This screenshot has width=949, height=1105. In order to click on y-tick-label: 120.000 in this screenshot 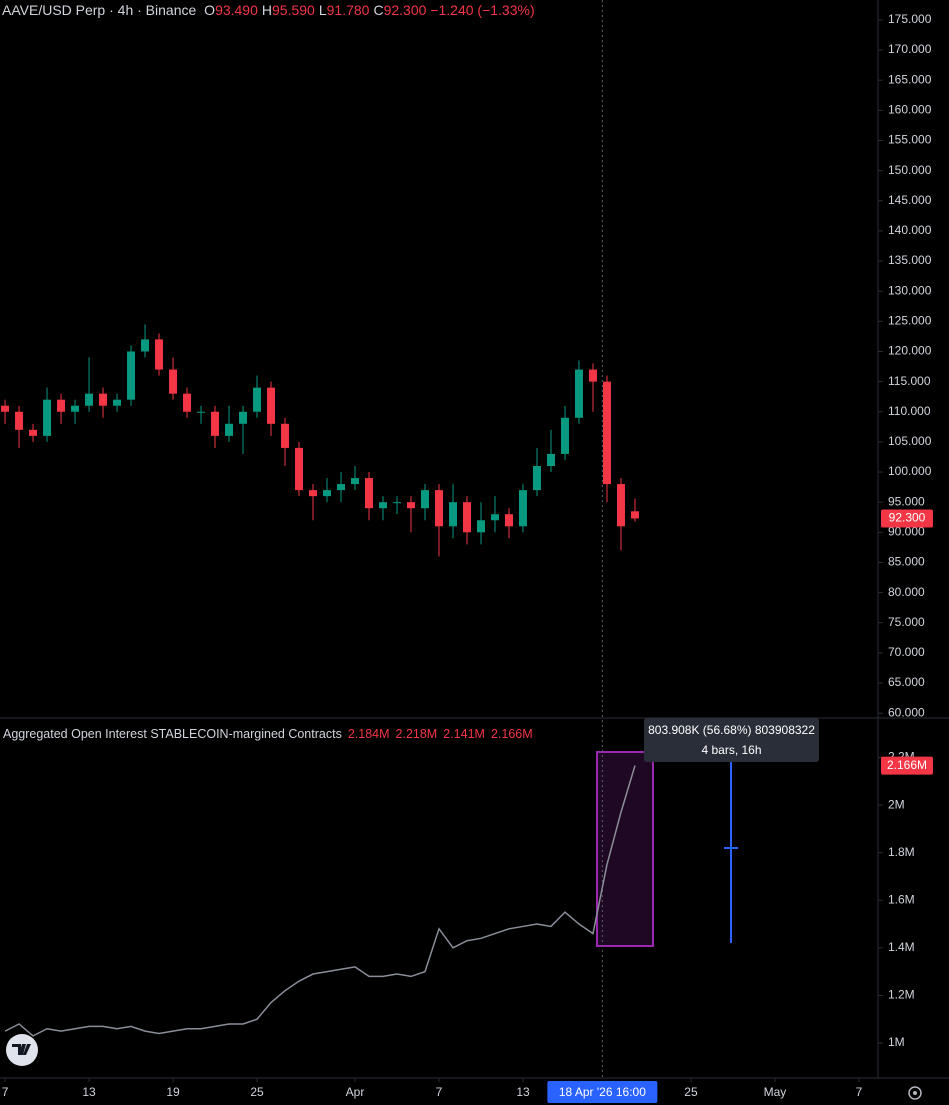, I will do `click(910, 351)`.